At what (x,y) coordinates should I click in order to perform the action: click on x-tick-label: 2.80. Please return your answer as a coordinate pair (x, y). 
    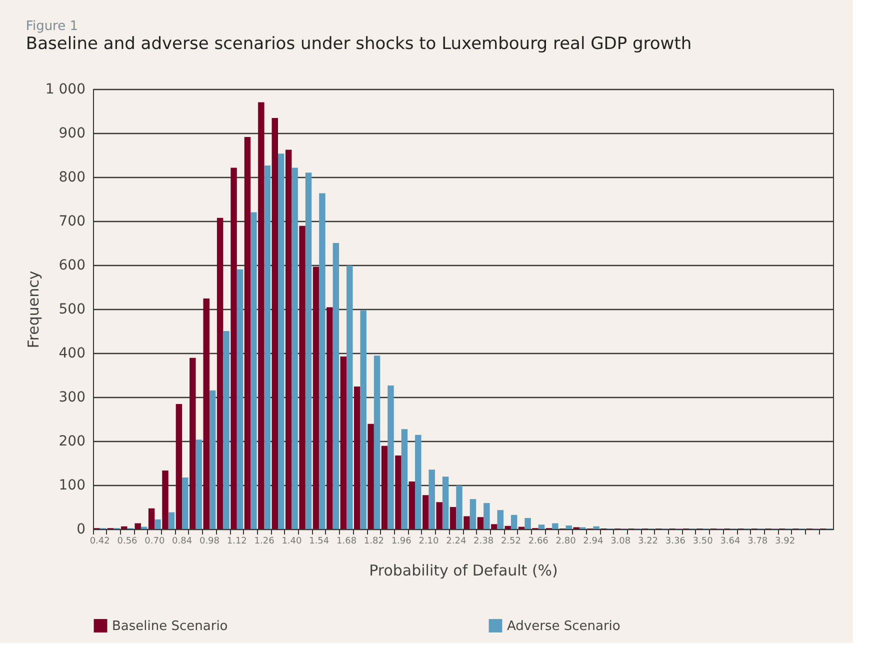
    Looking at the image, I should click on (566, 541).